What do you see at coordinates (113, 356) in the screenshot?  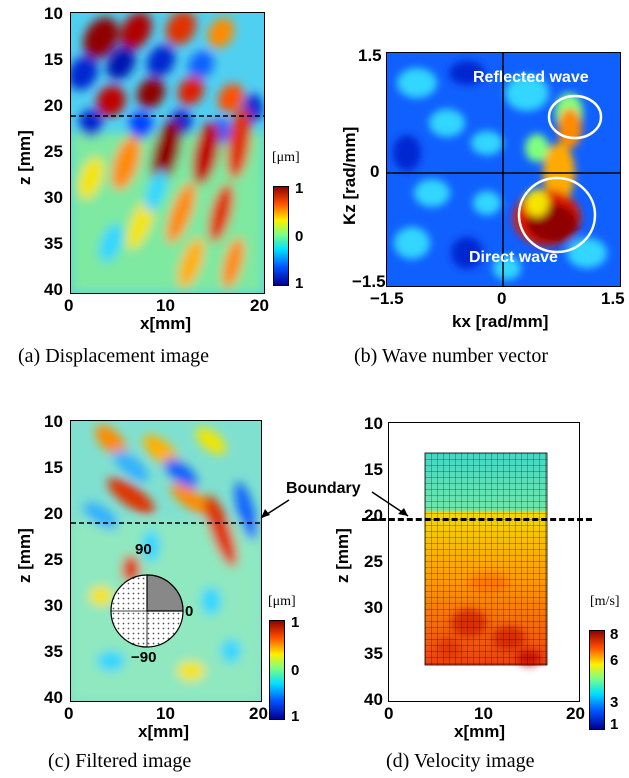 I see `caption-a: (a) Displacement image` at bounding box center [113, 356].